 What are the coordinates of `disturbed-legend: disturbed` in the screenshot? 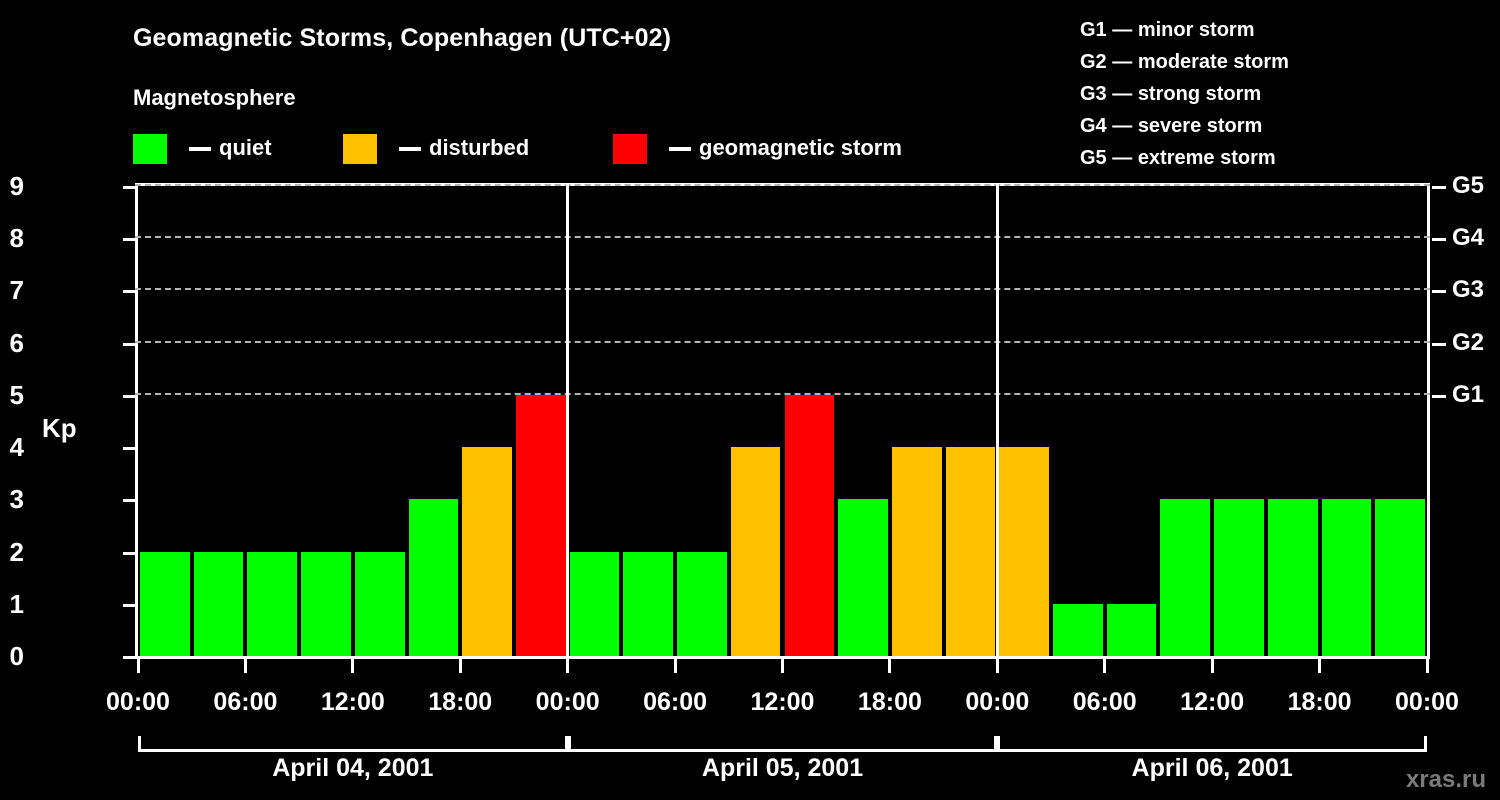 It's located at (436, 149).